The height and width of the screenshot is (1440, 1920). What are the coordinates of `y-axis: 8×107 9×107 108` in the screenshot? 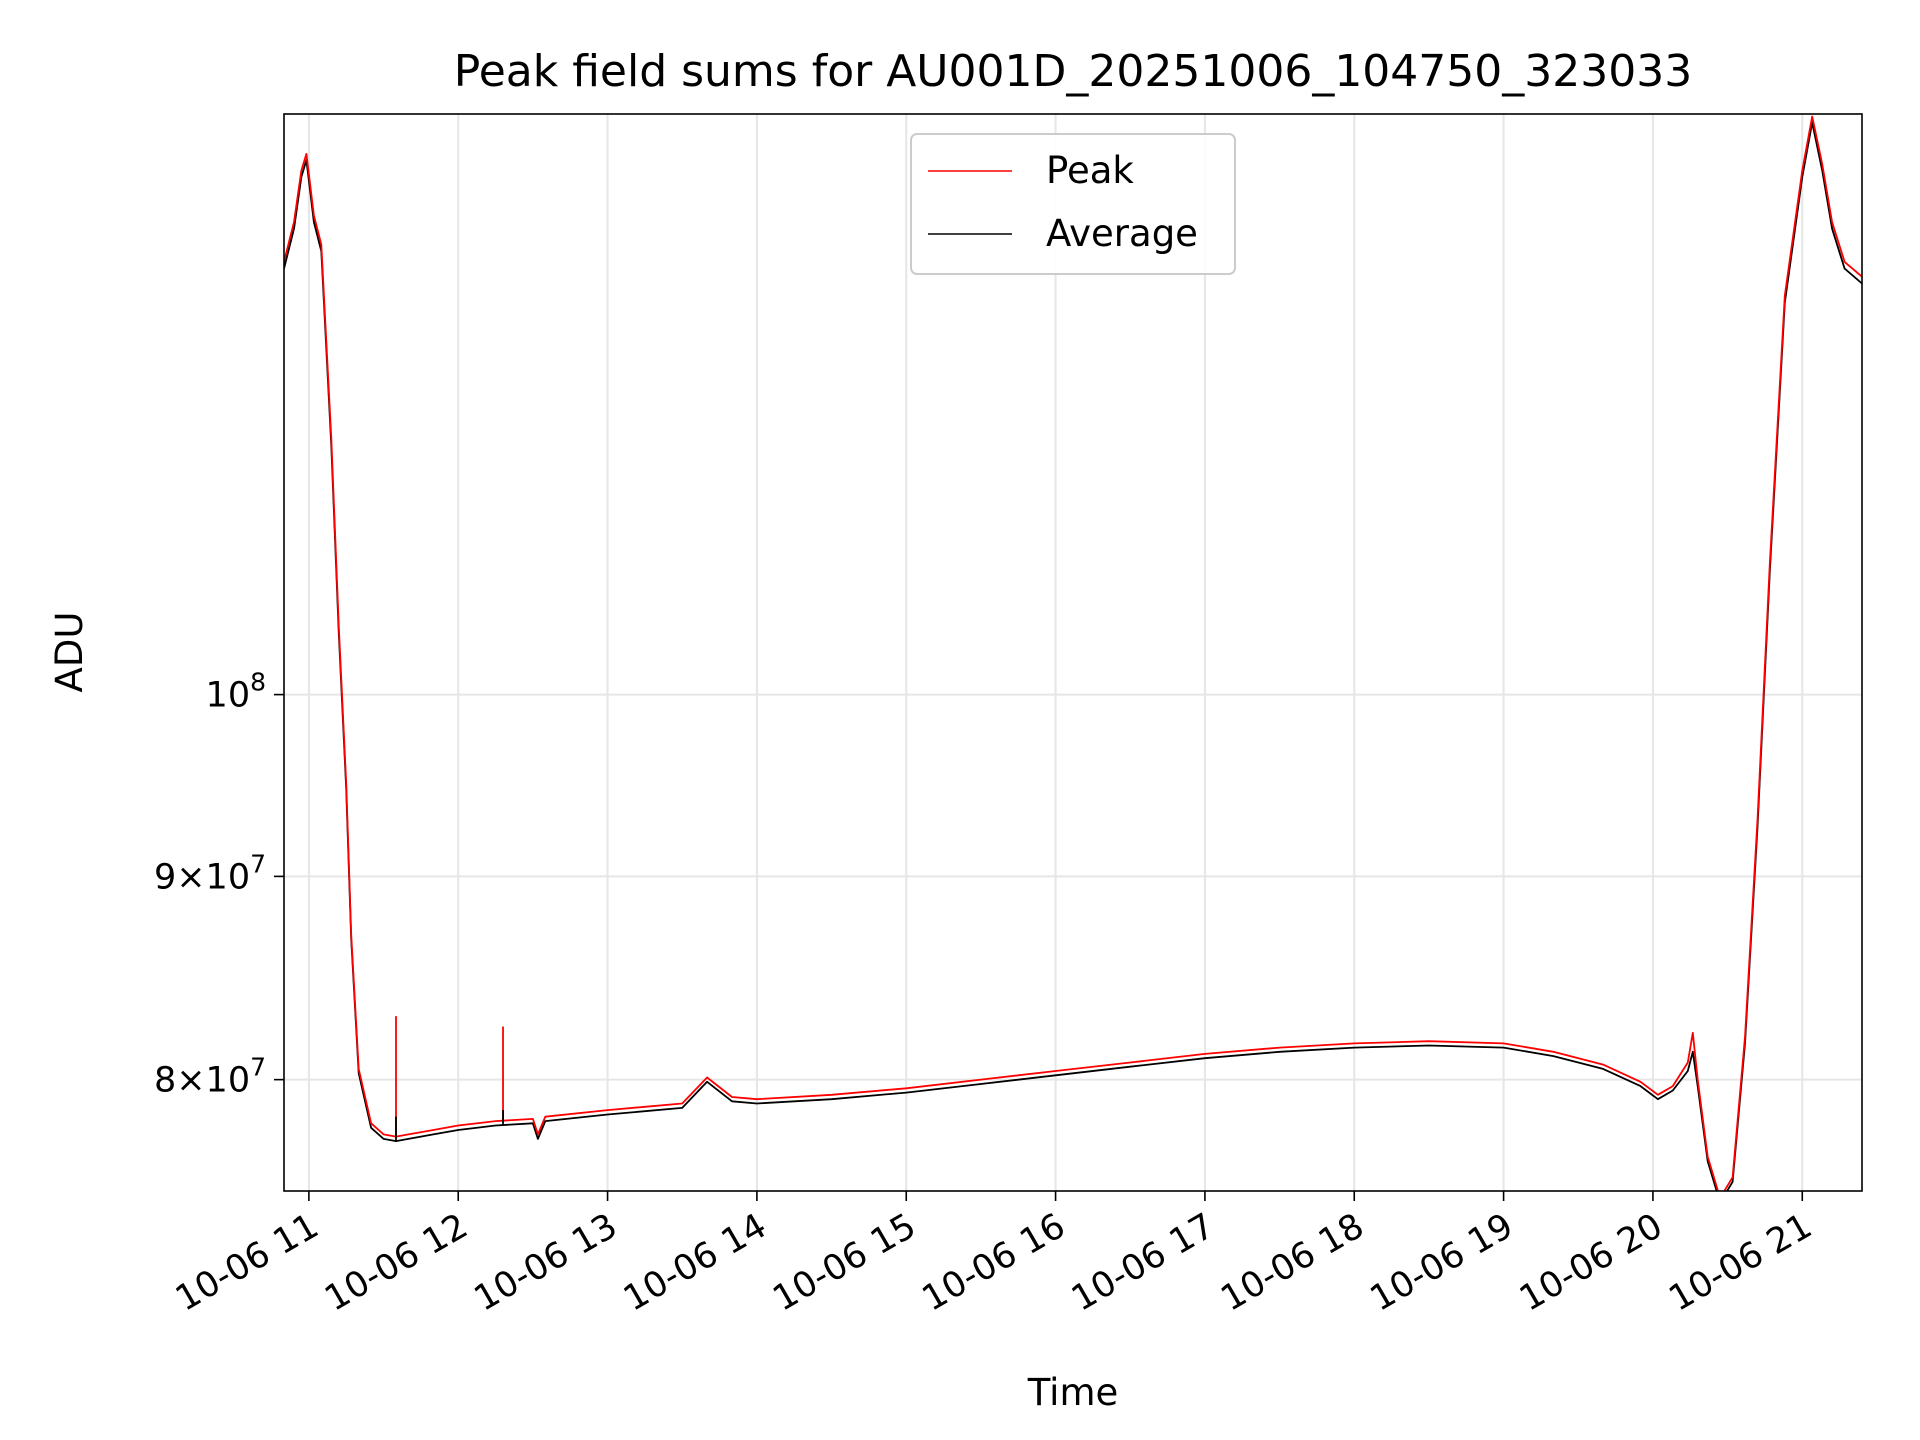 It's located at (219, 884).